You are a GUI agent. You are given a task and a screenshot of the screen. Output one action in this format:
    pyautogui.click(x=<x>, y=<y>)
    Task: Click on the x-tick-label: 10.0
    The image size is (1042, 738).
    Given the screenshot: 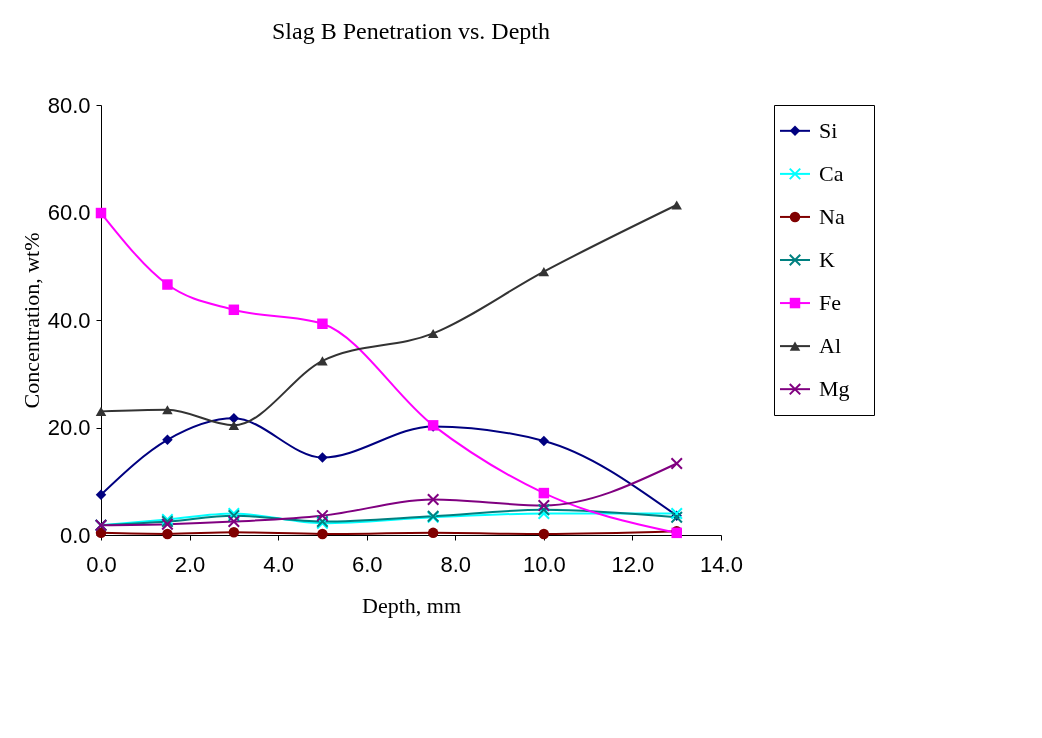 What is the action you would take?
    pyautogui.click(x=544, y=564)
    